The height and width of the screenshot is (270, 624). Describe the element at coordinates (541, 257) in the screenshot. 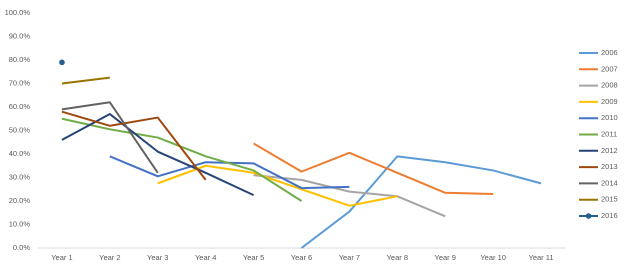

I see `x-tick-label: Year 11` at that location.